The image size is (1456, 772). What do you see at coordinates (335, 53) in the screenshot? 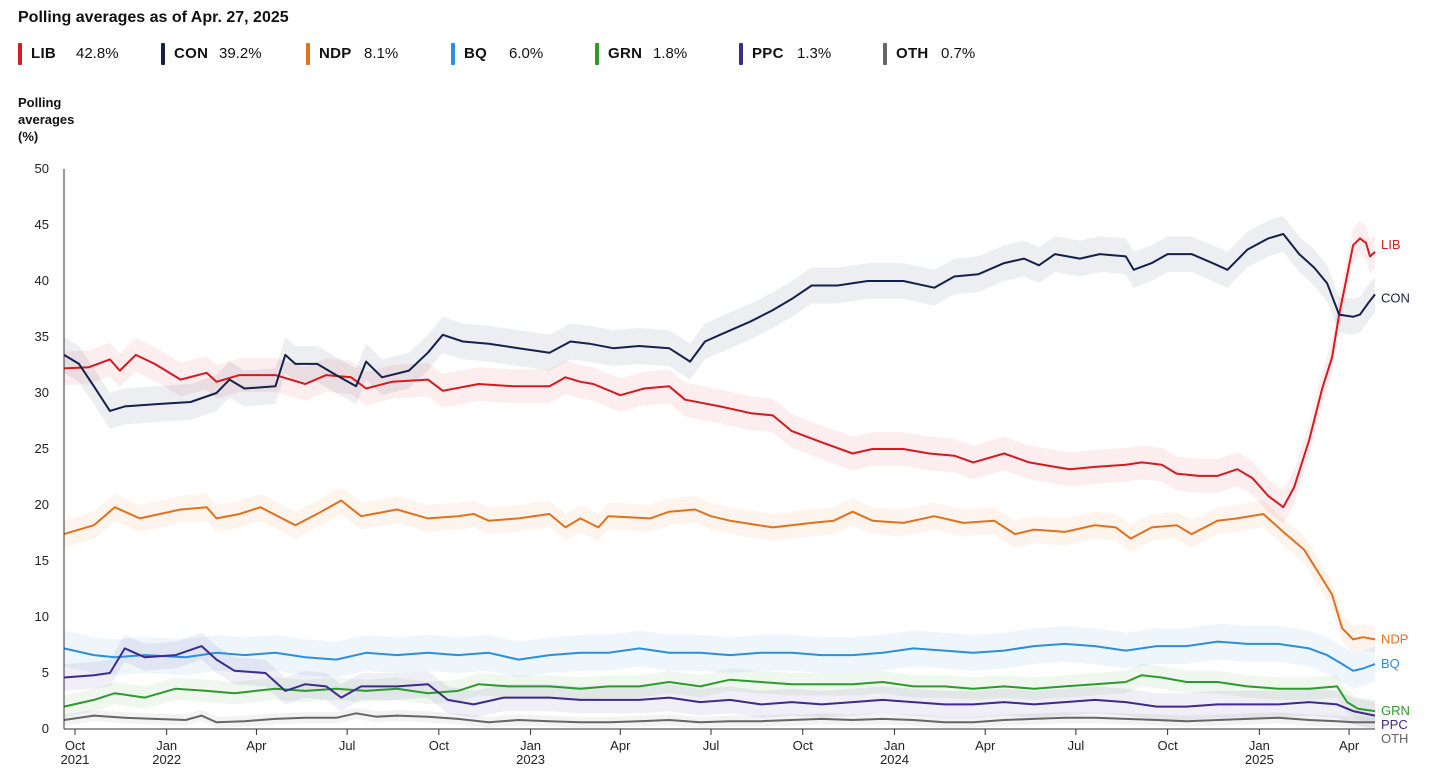
I see `legend-code-ndp: NDP` at bounding box center [335, 53].